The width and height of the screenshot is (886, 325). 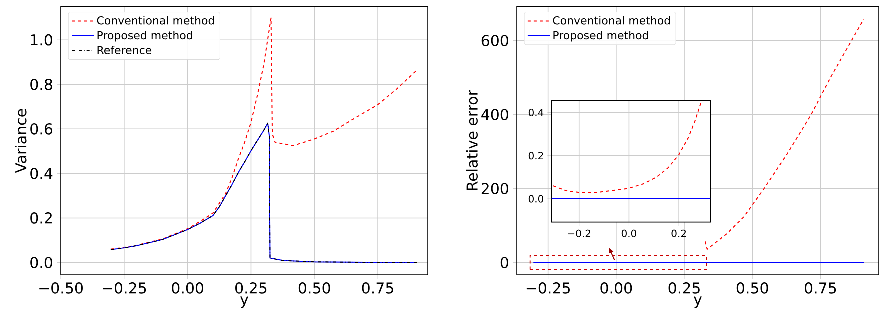 What do you see at coordinates (41, 129) in the screenshot?
I see `y-tick-label: 0.6` at bounding box center [41, 129].